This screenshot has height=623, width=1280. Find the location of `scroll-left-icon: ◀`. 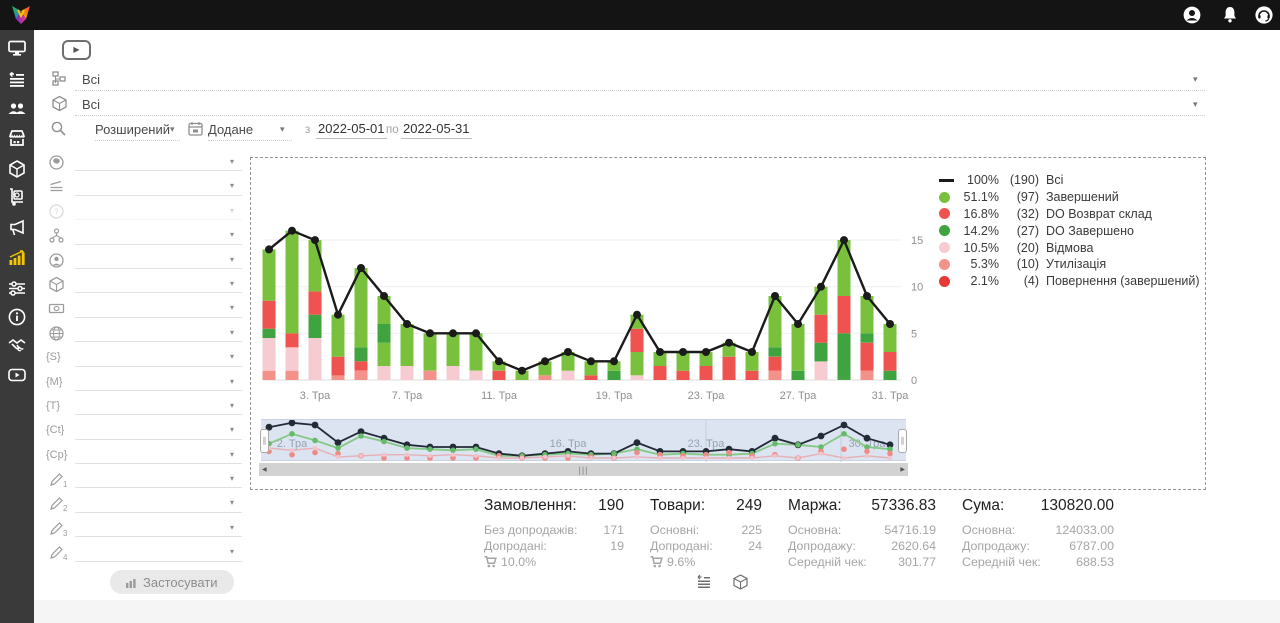

scroll-left-icon: ◀ is located at coordinates (264, 470).